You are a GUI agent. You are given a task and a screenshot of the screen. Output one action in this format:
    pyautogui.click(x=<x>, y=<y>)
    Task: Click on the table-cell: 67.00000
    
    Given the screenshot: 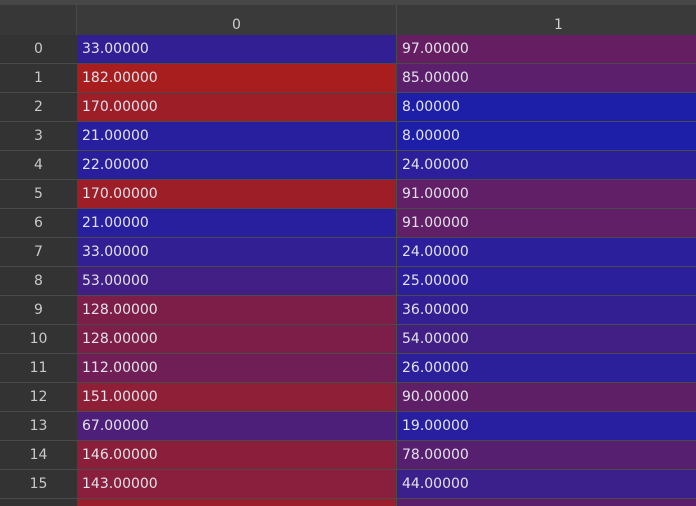 What is the action you would take?
    pyautogui.click(x=237, y=426)
    